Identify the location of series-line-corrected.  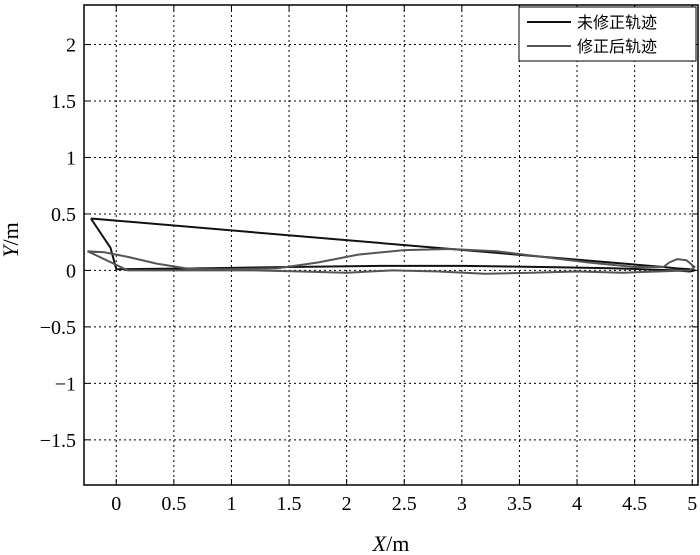
(391, 261).